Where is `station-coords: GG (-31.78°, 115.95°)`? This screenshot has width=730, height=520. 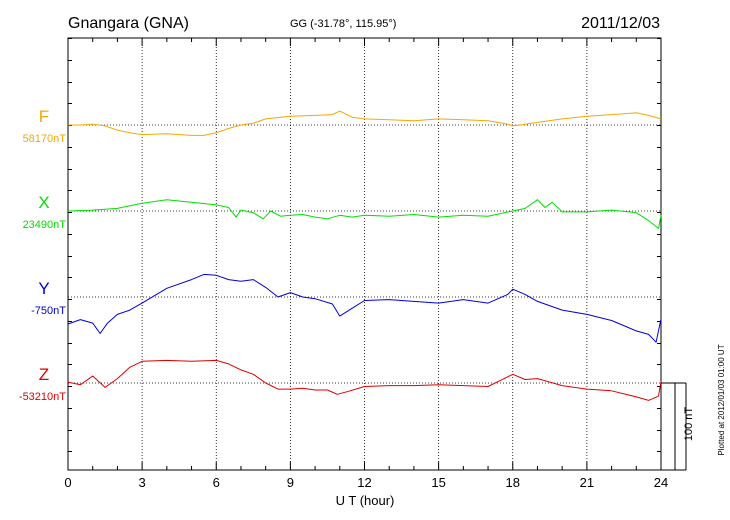
station-coords: GG (-31.78°, 115.95°) is located at coordinates (343, 24).